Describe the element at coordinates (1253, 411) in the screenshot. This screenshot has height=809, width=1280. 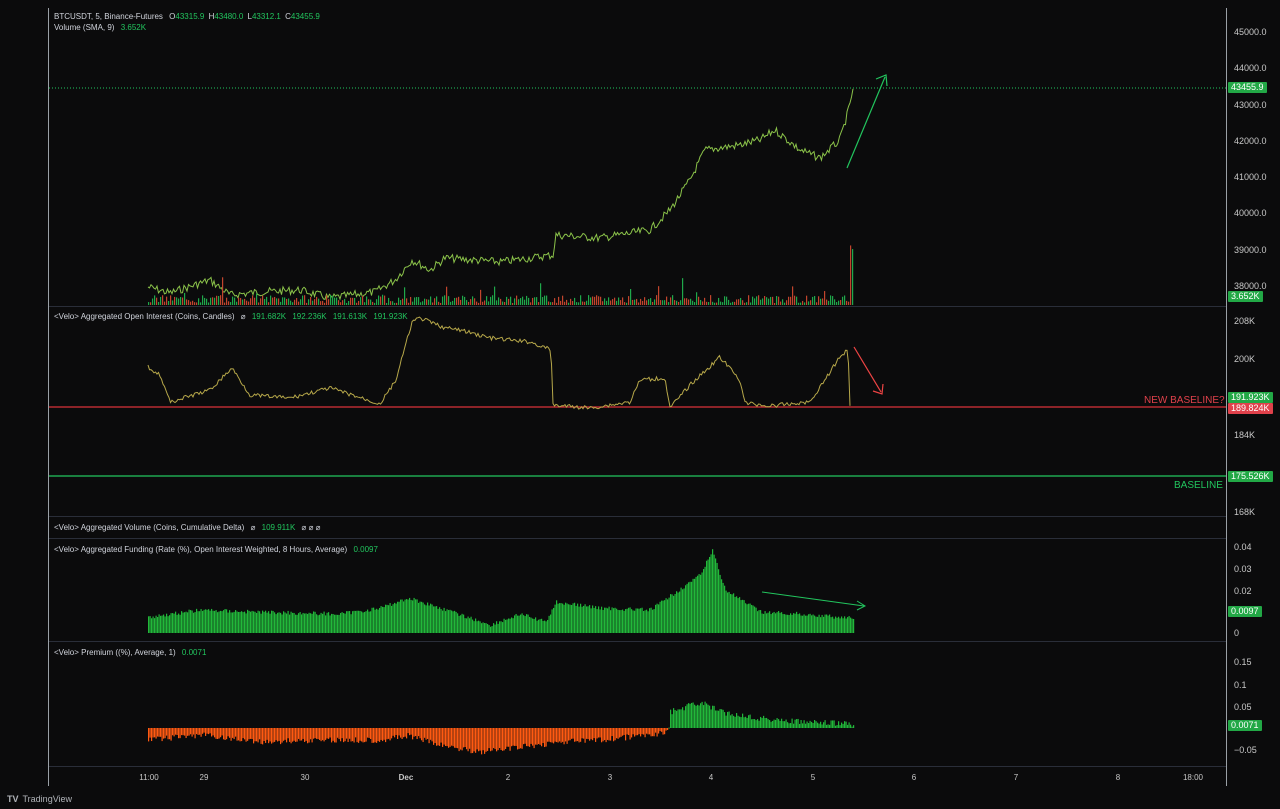
I see `oi-axis: 208K 200K 184K 168K` at that location.